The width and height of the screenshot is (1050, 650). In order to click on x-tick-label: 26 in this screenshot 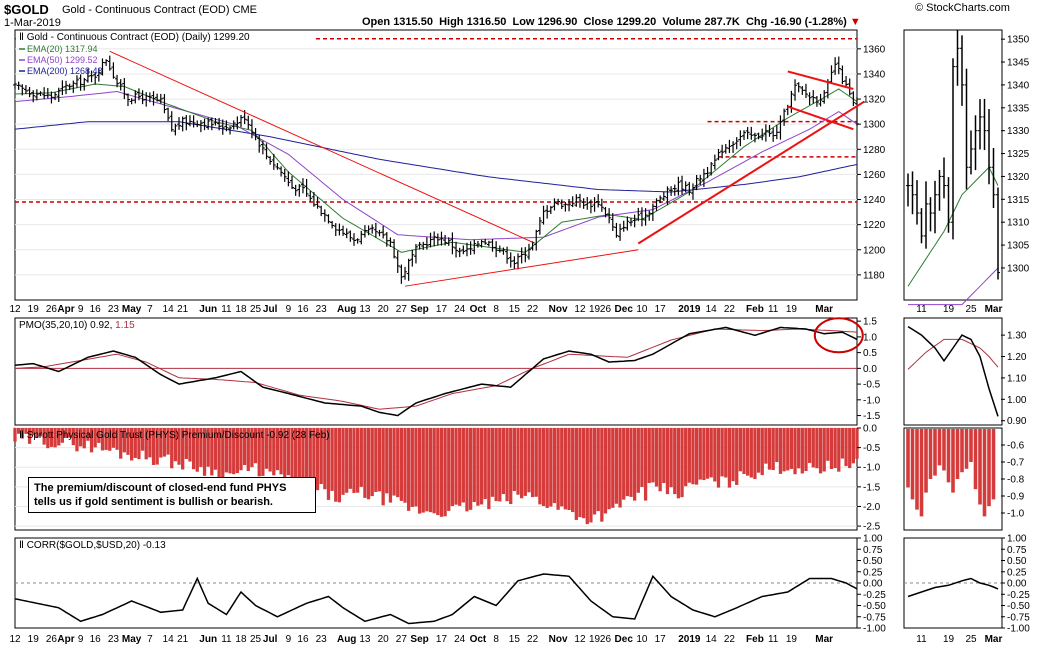, I will do `click(52, 309)`.